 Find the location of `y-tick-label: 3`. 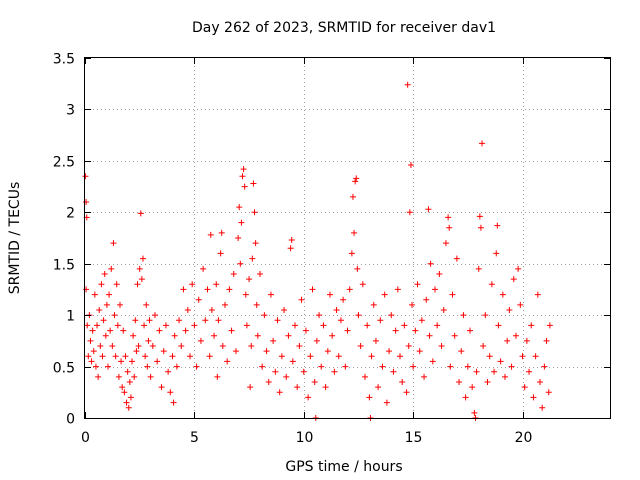

y-tick-label: 3 is located at coordinates (70, 111).